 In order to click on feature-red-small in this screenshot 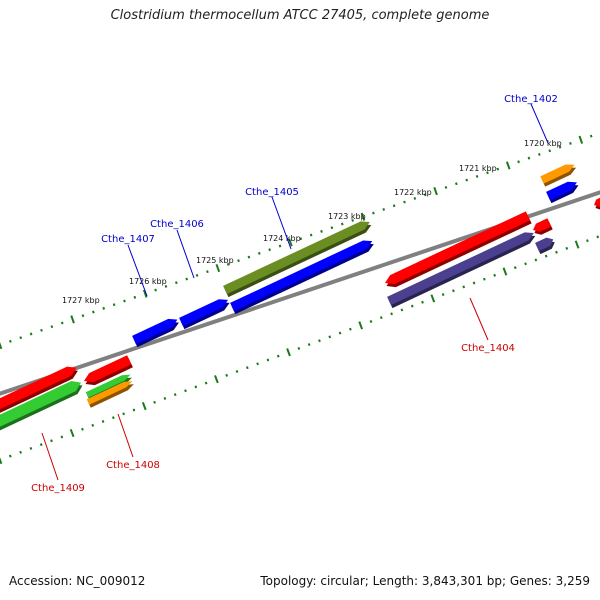, I will do `click(542, 225)`.